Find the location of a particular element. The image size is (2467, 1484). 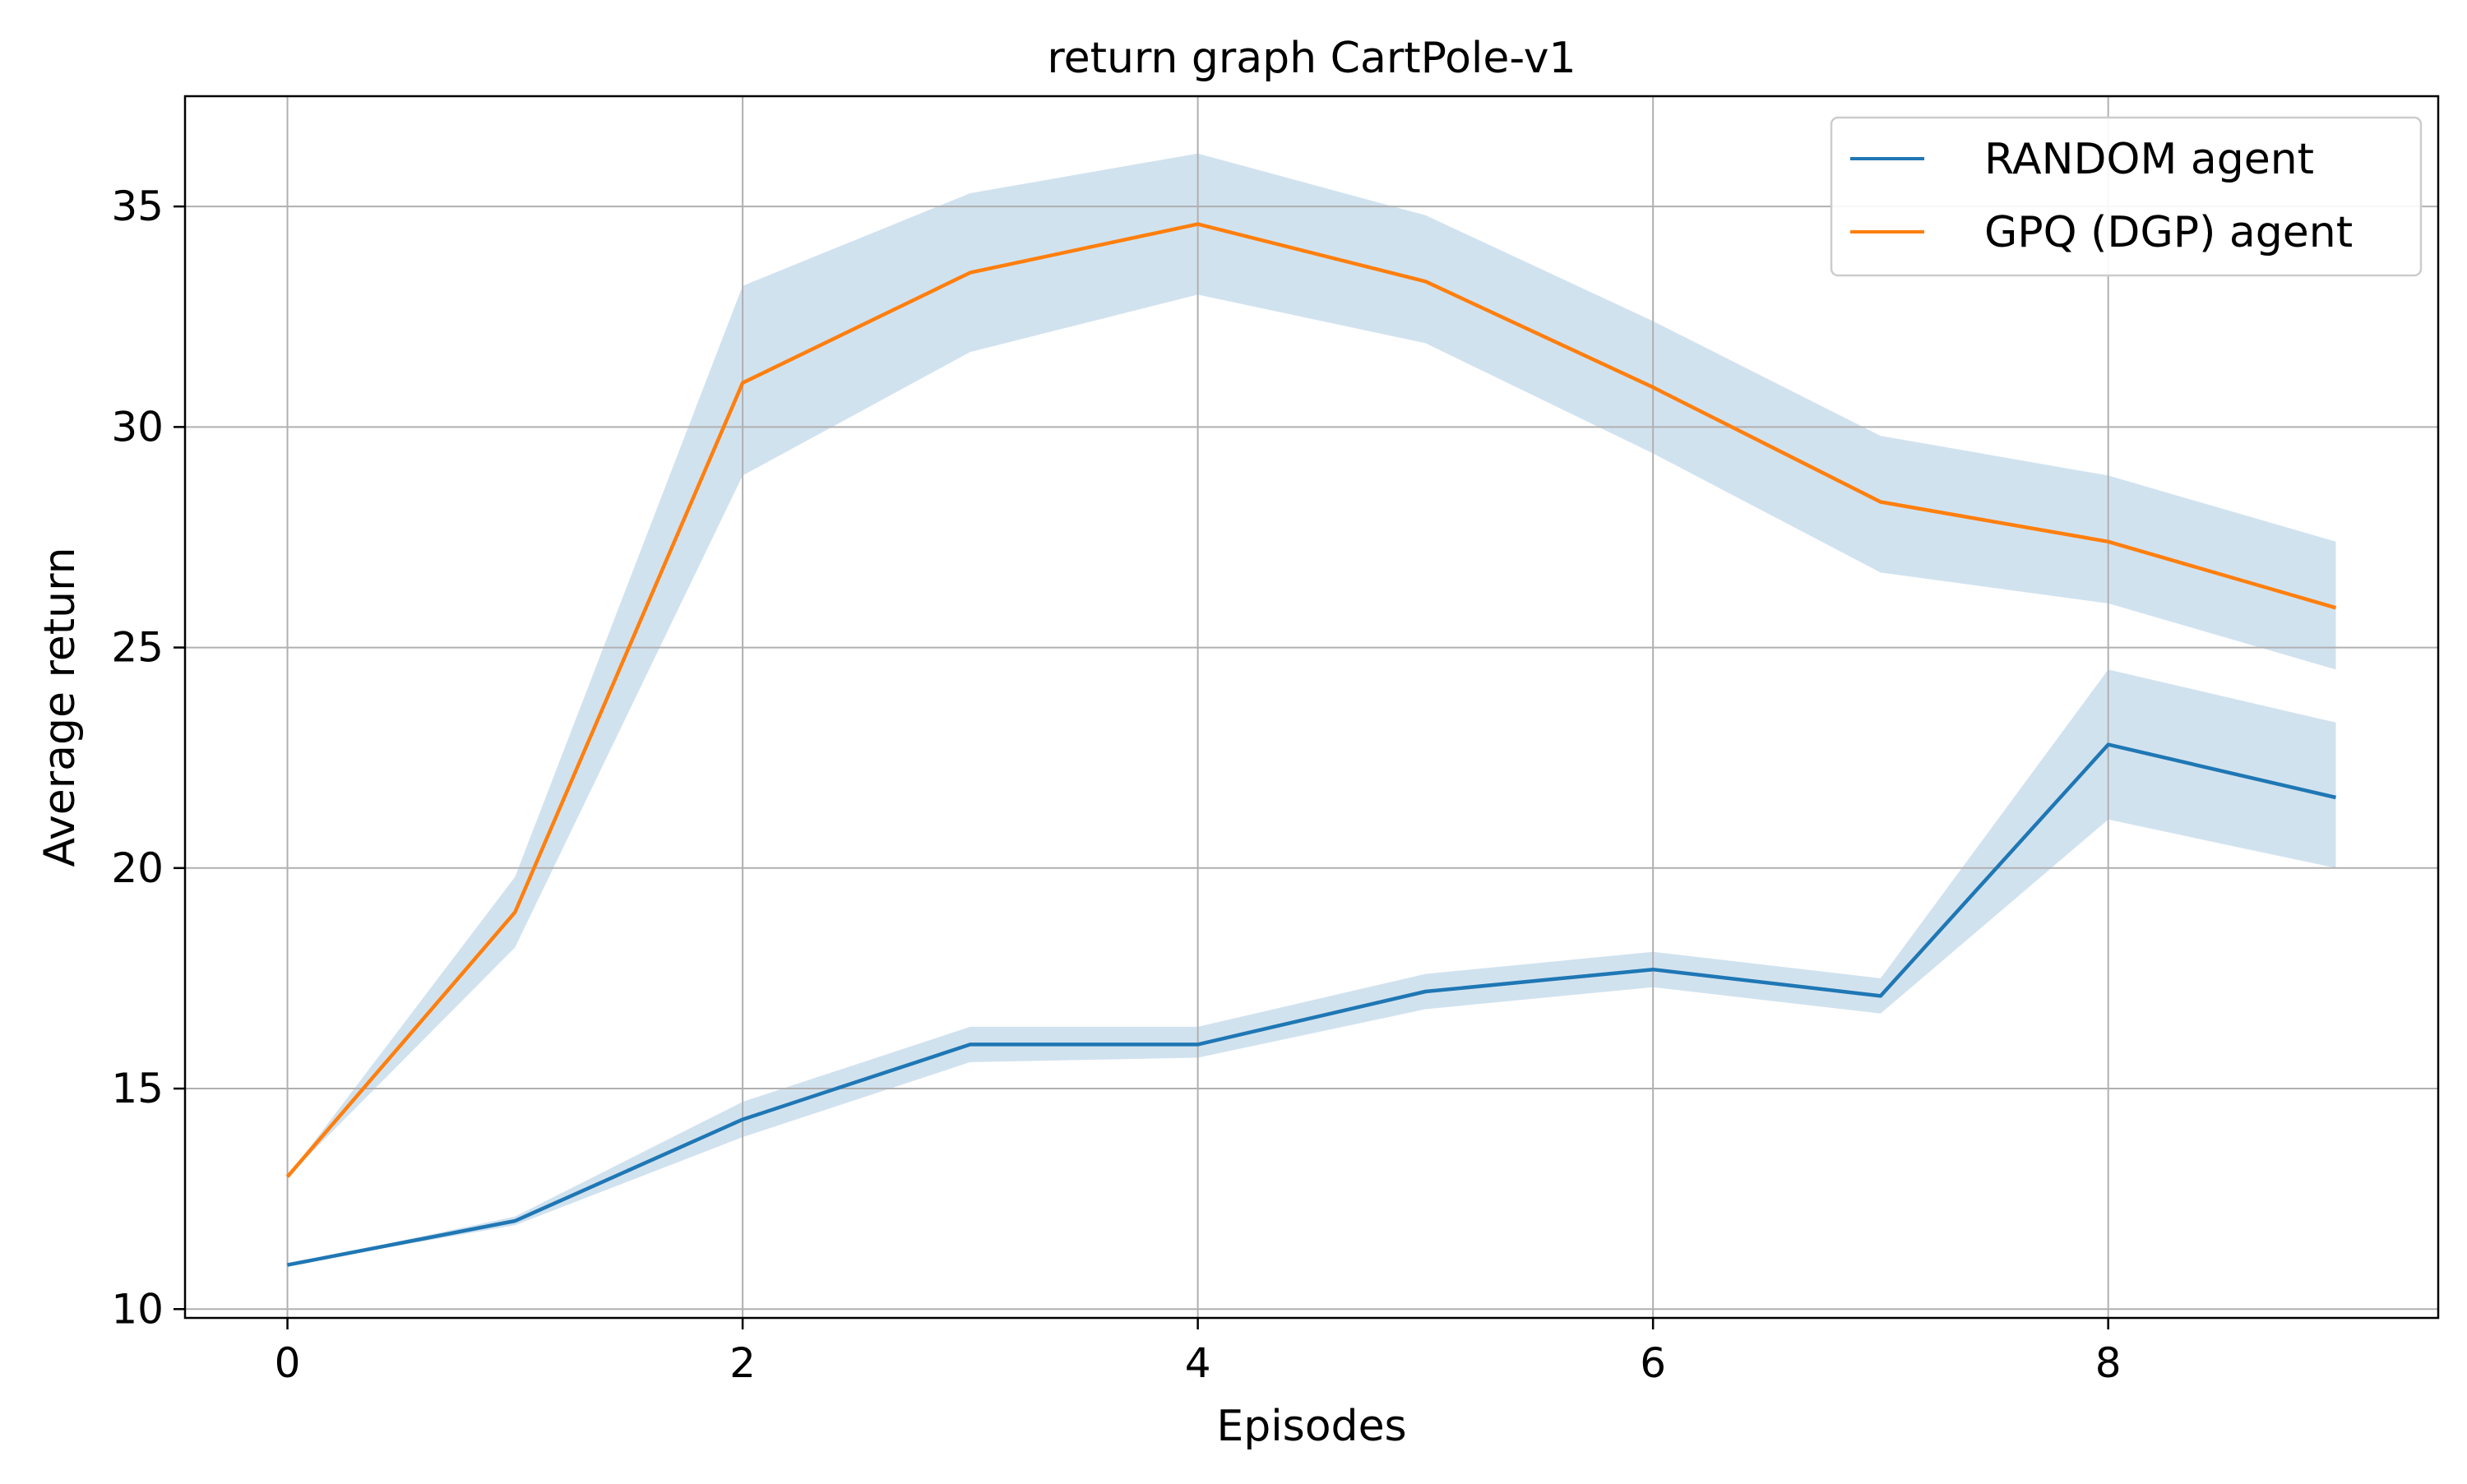

x-tick-label: 0 is located at coordinates (288, 1363).